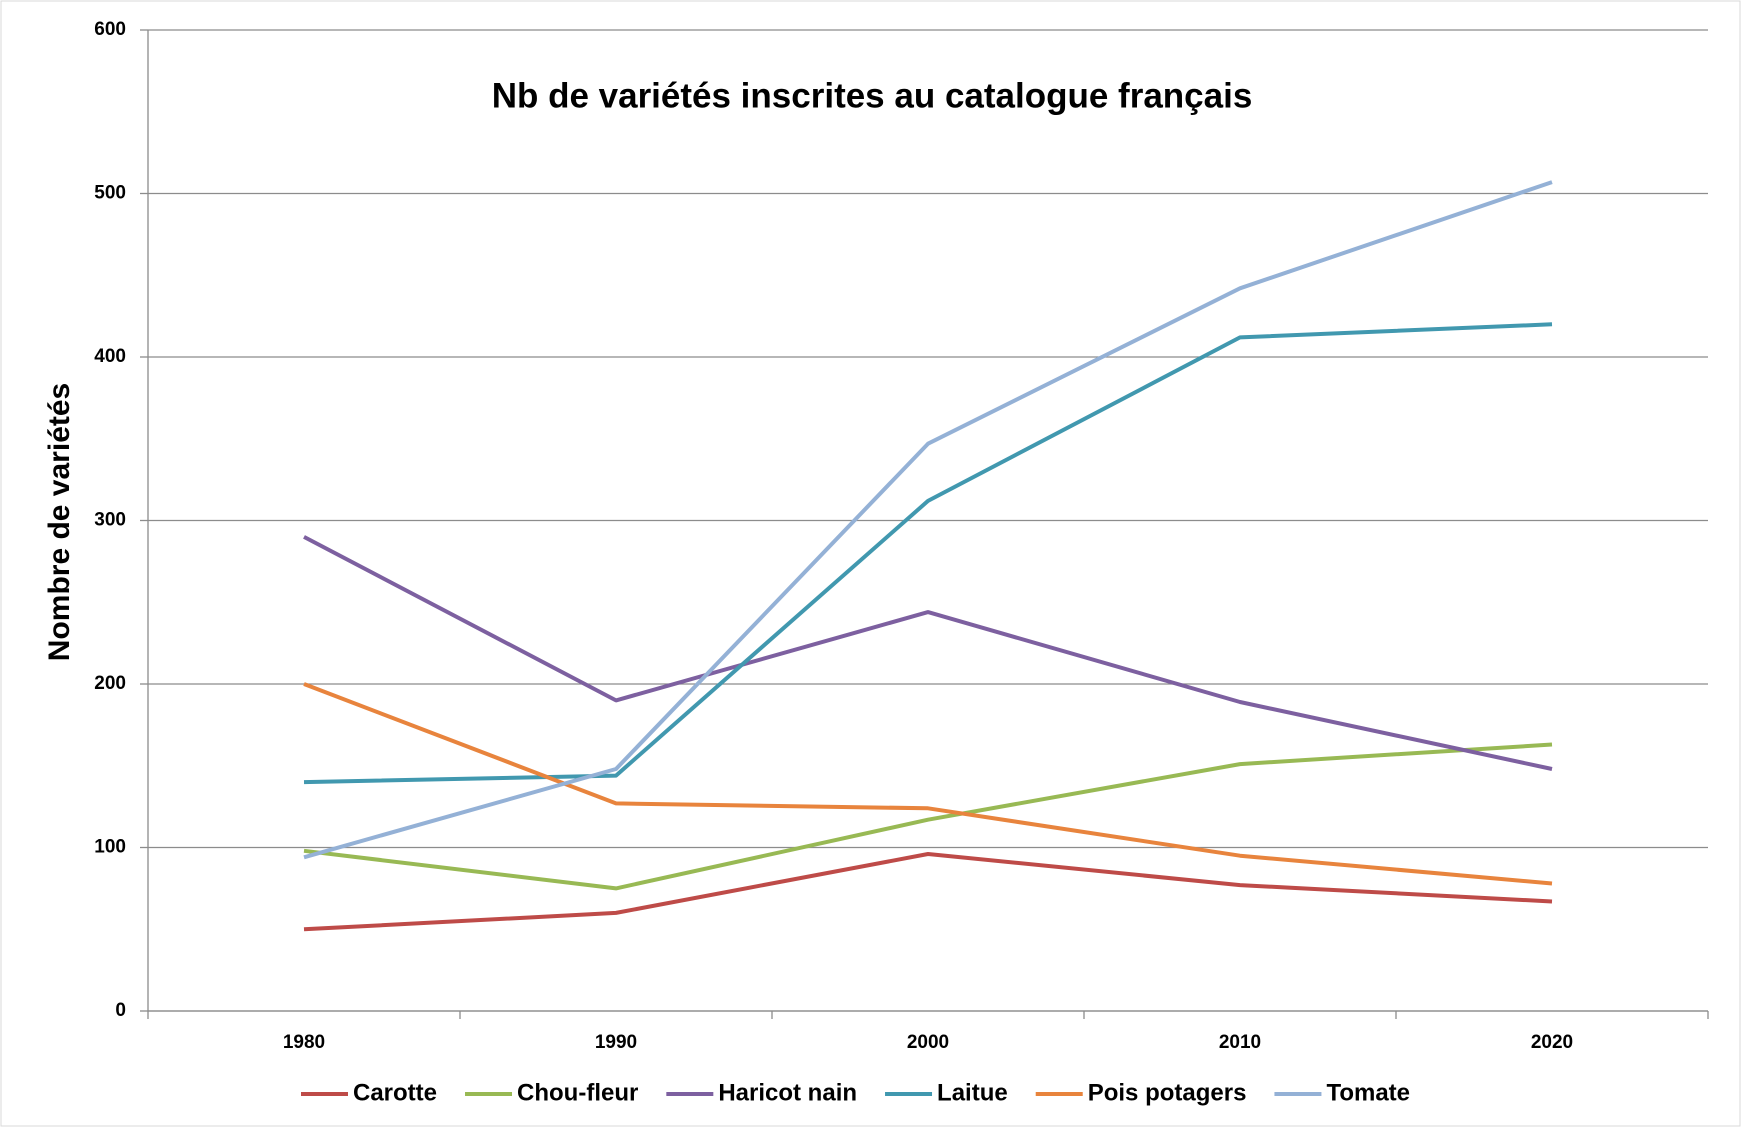 This screenshot has width=1741, height=1127. Describe the element at coordinates (1167, 1092) in the screenshot. I see `legend-label: Pois potagers` at that location.